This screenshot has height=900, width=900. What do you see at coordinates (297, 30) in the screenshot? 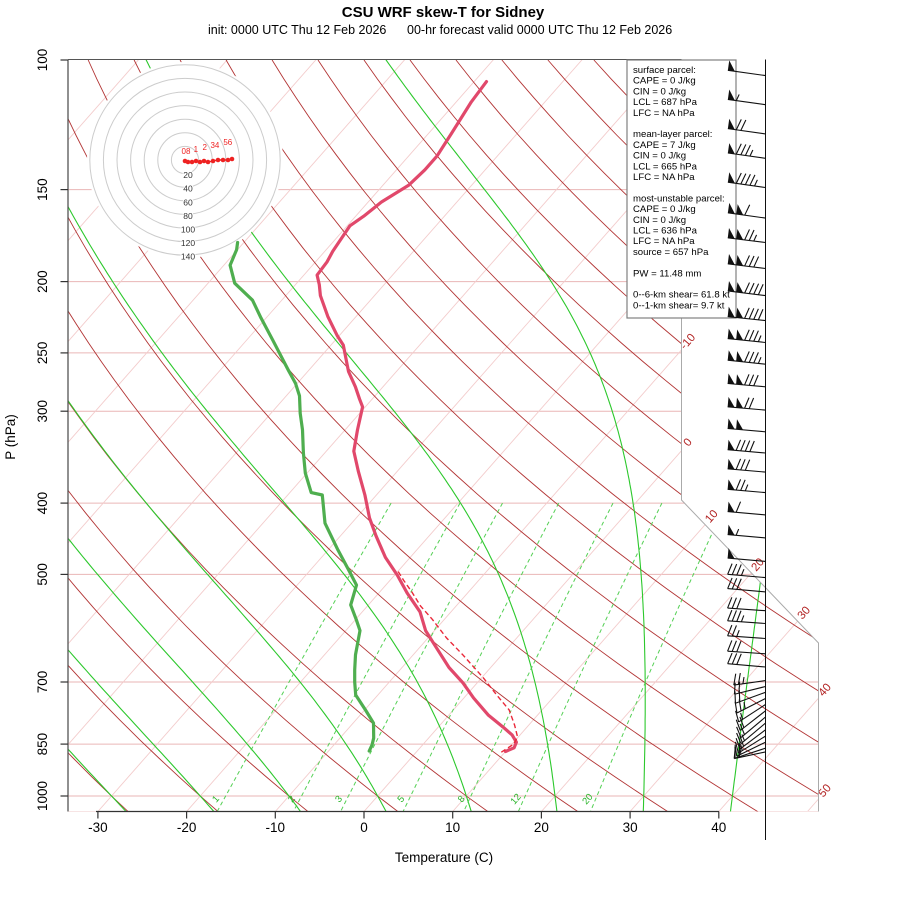
I see `plot-subtitle-init: init: 0000 UTC Thu 12 Feb 2026` at bounding box center [297, 30].